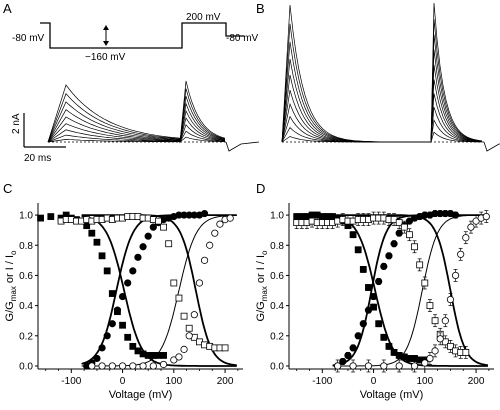 Image resolution: width=500 pixels, height=410 pixels. What do you see at coordinates (262, 285) in the screenshot?
I see `y-axis-label: G/Gmax or I / Io` at bounding box center [262, 285].